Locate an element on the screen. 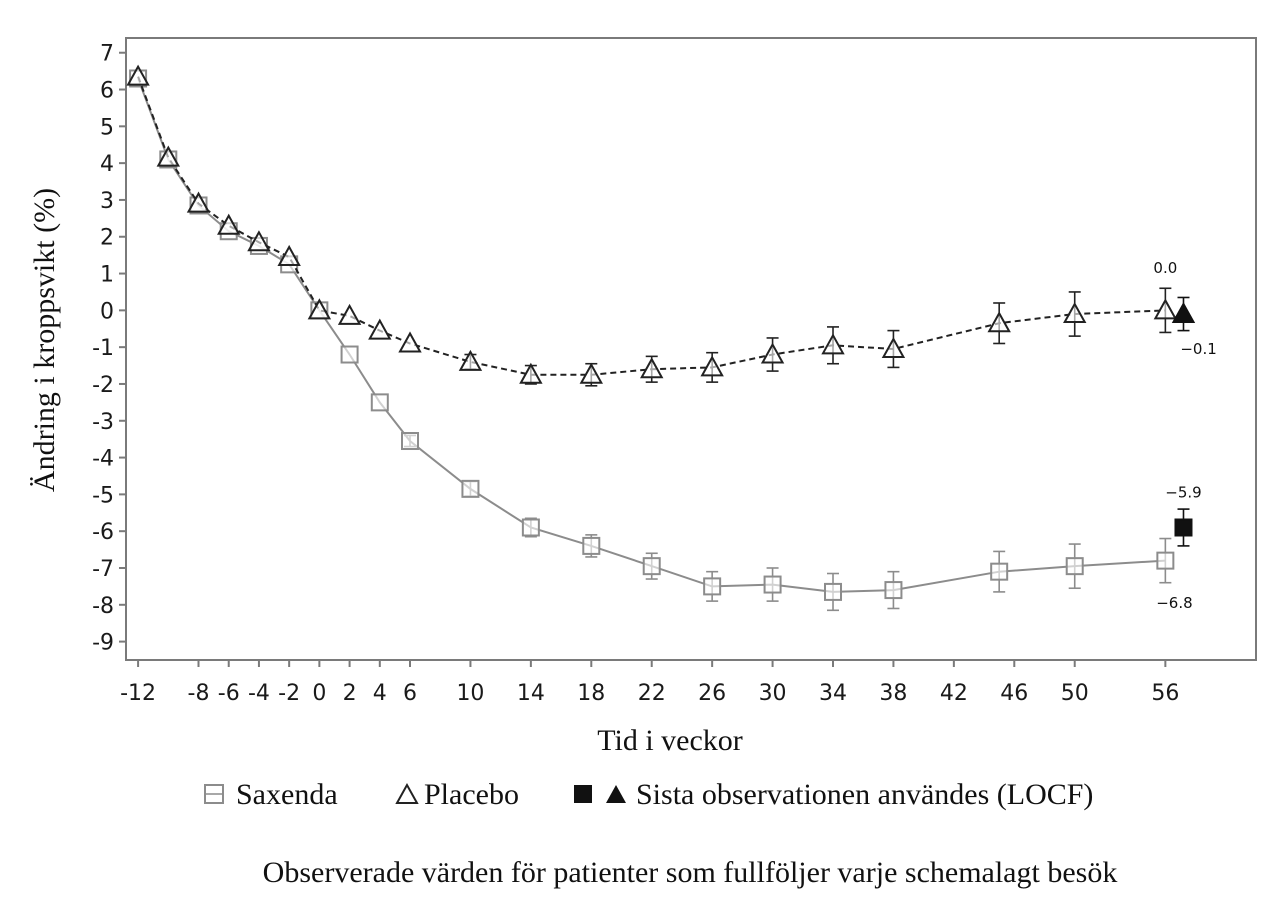  x-tick-label: 34 is located at coordinates (833, 693).